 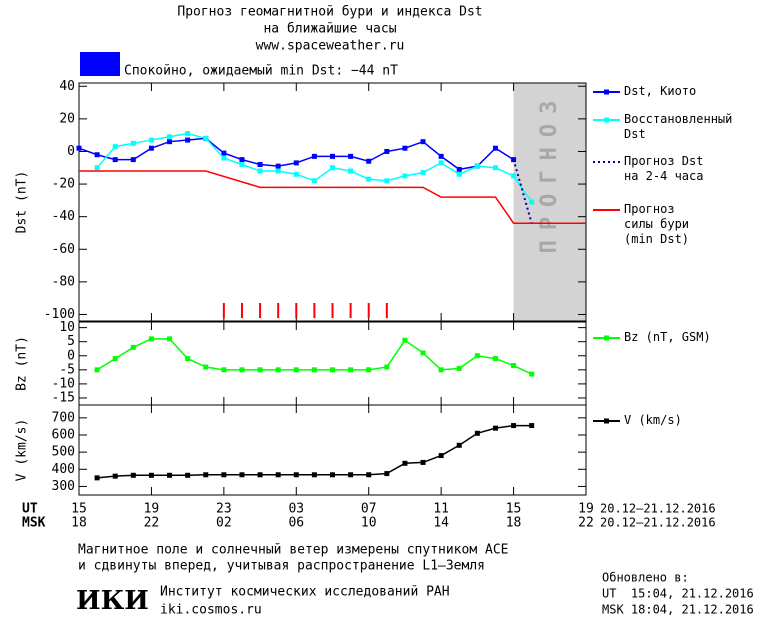 What do you see at coordinates (678, 594) in the screenshot?
I see `updated-ut: UT 15:04, 21.12.2016` at bounding box center [678, 594].